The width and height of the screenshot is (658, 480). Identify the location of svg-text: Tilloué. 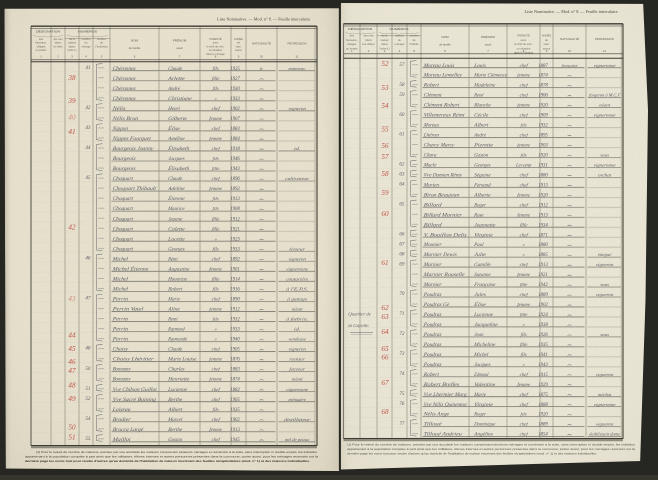
(432, 425).